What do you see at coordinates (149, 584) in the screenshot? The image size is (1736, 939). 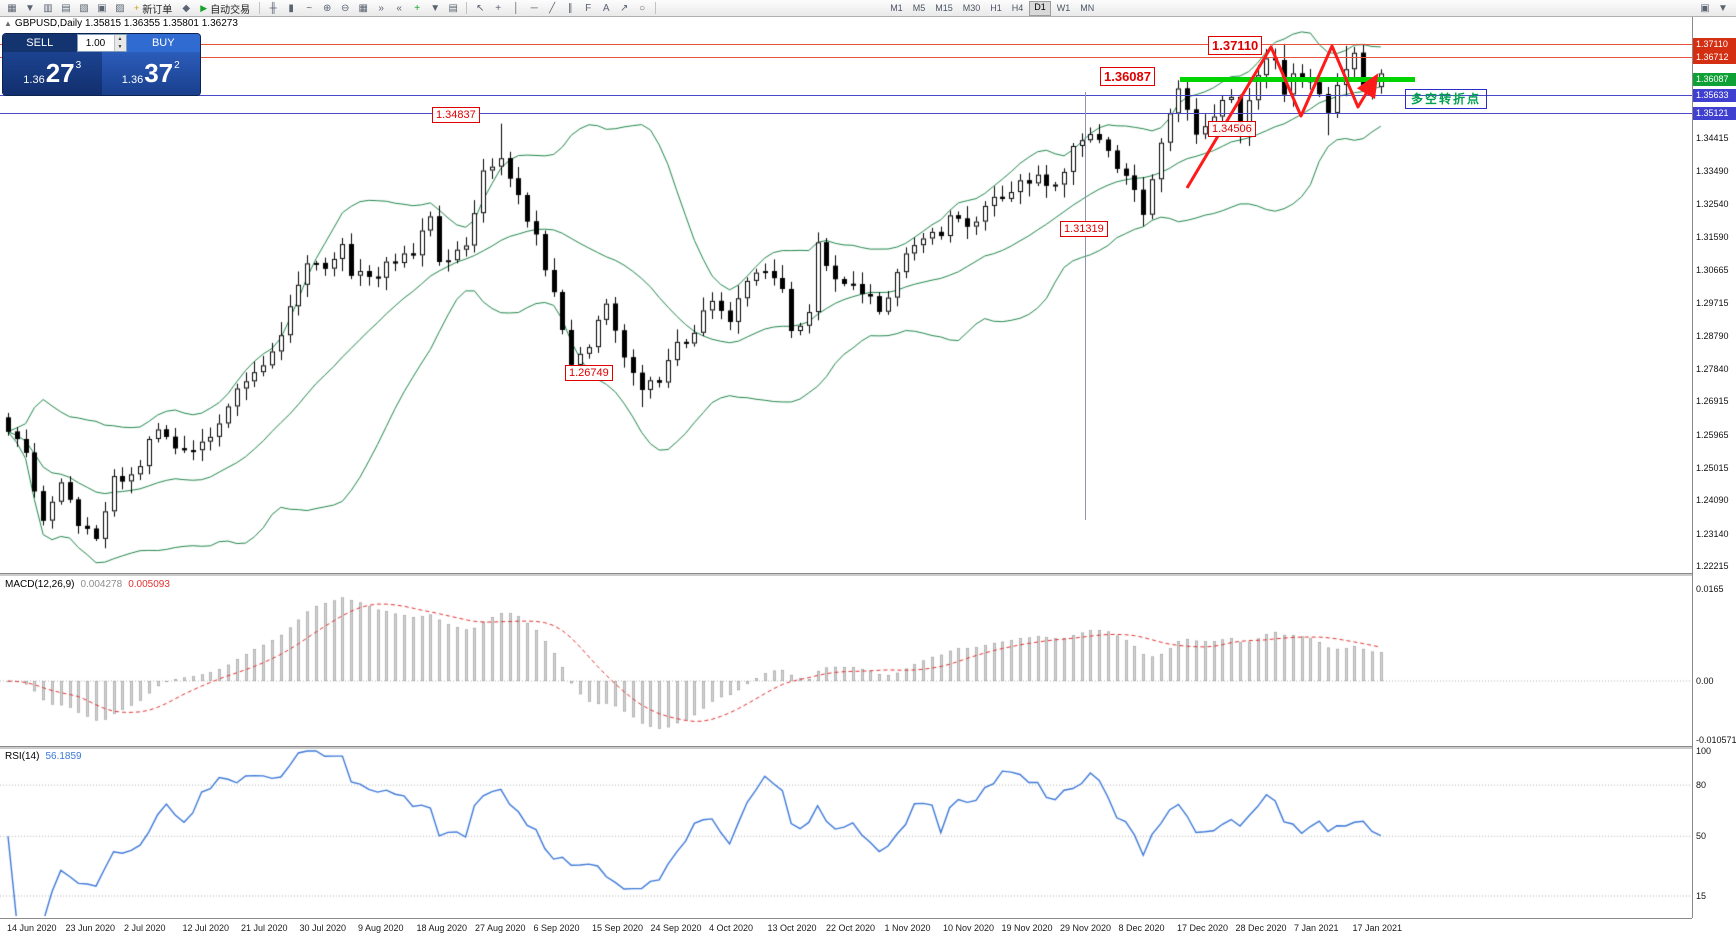 I see `macd-signal-value: 0.005093` at bounding box center [149, 584].